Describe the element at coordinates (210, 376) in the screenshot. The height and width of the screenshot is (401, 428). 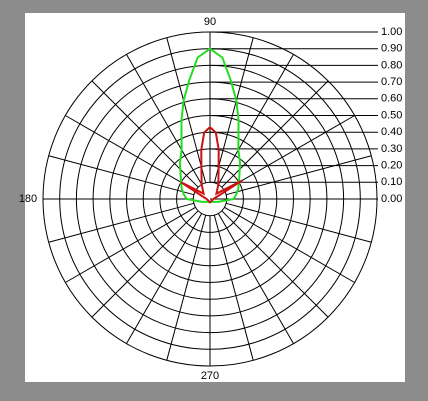
I see `theta-tick-label: 270` at that location.